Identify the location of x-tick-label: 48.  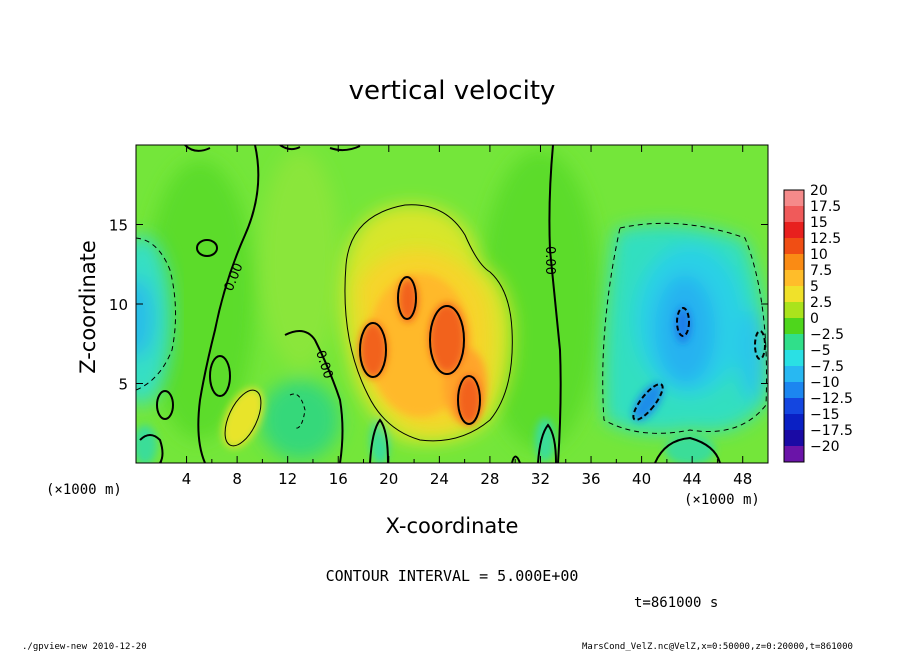
(742, 479).